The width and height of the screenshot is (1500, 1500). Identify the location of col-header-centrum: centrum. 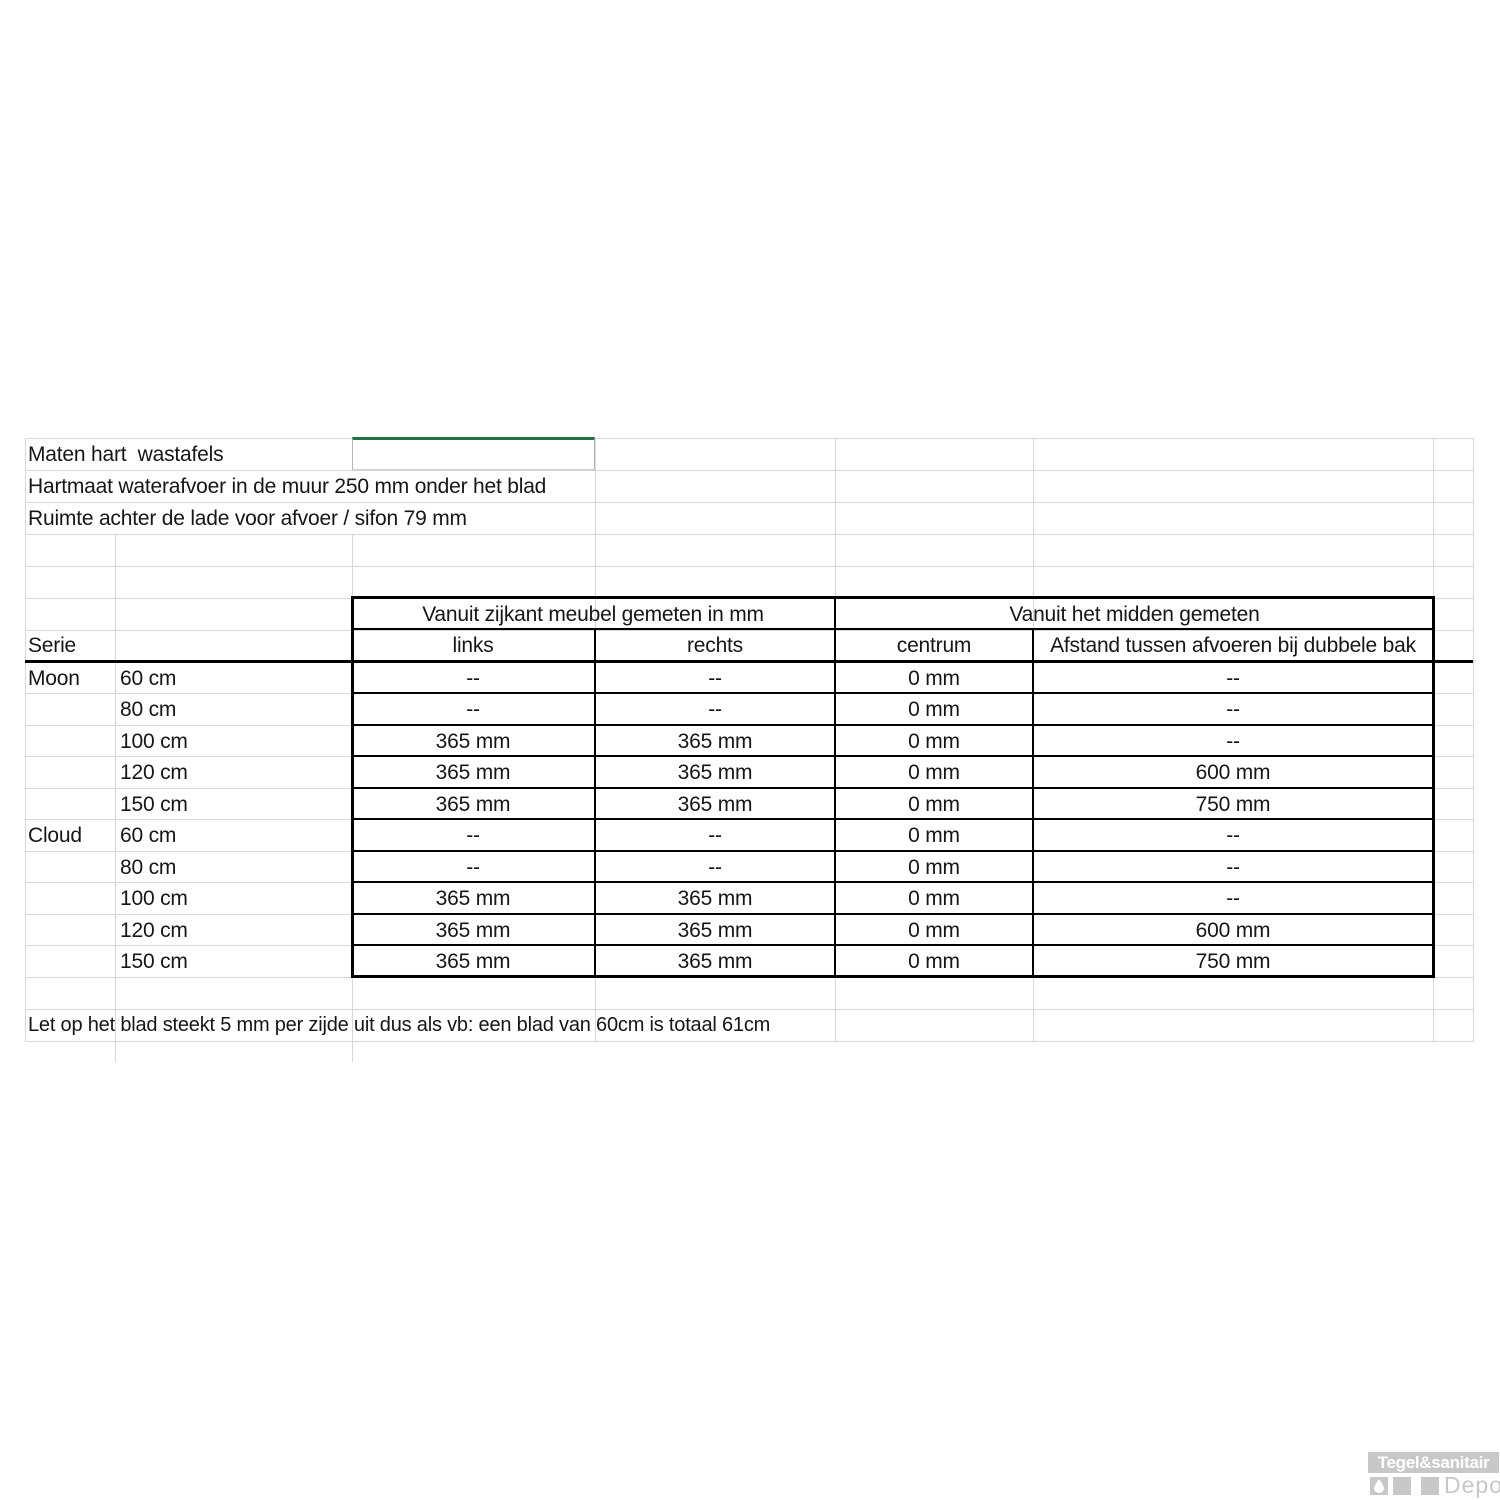
(934, 645).